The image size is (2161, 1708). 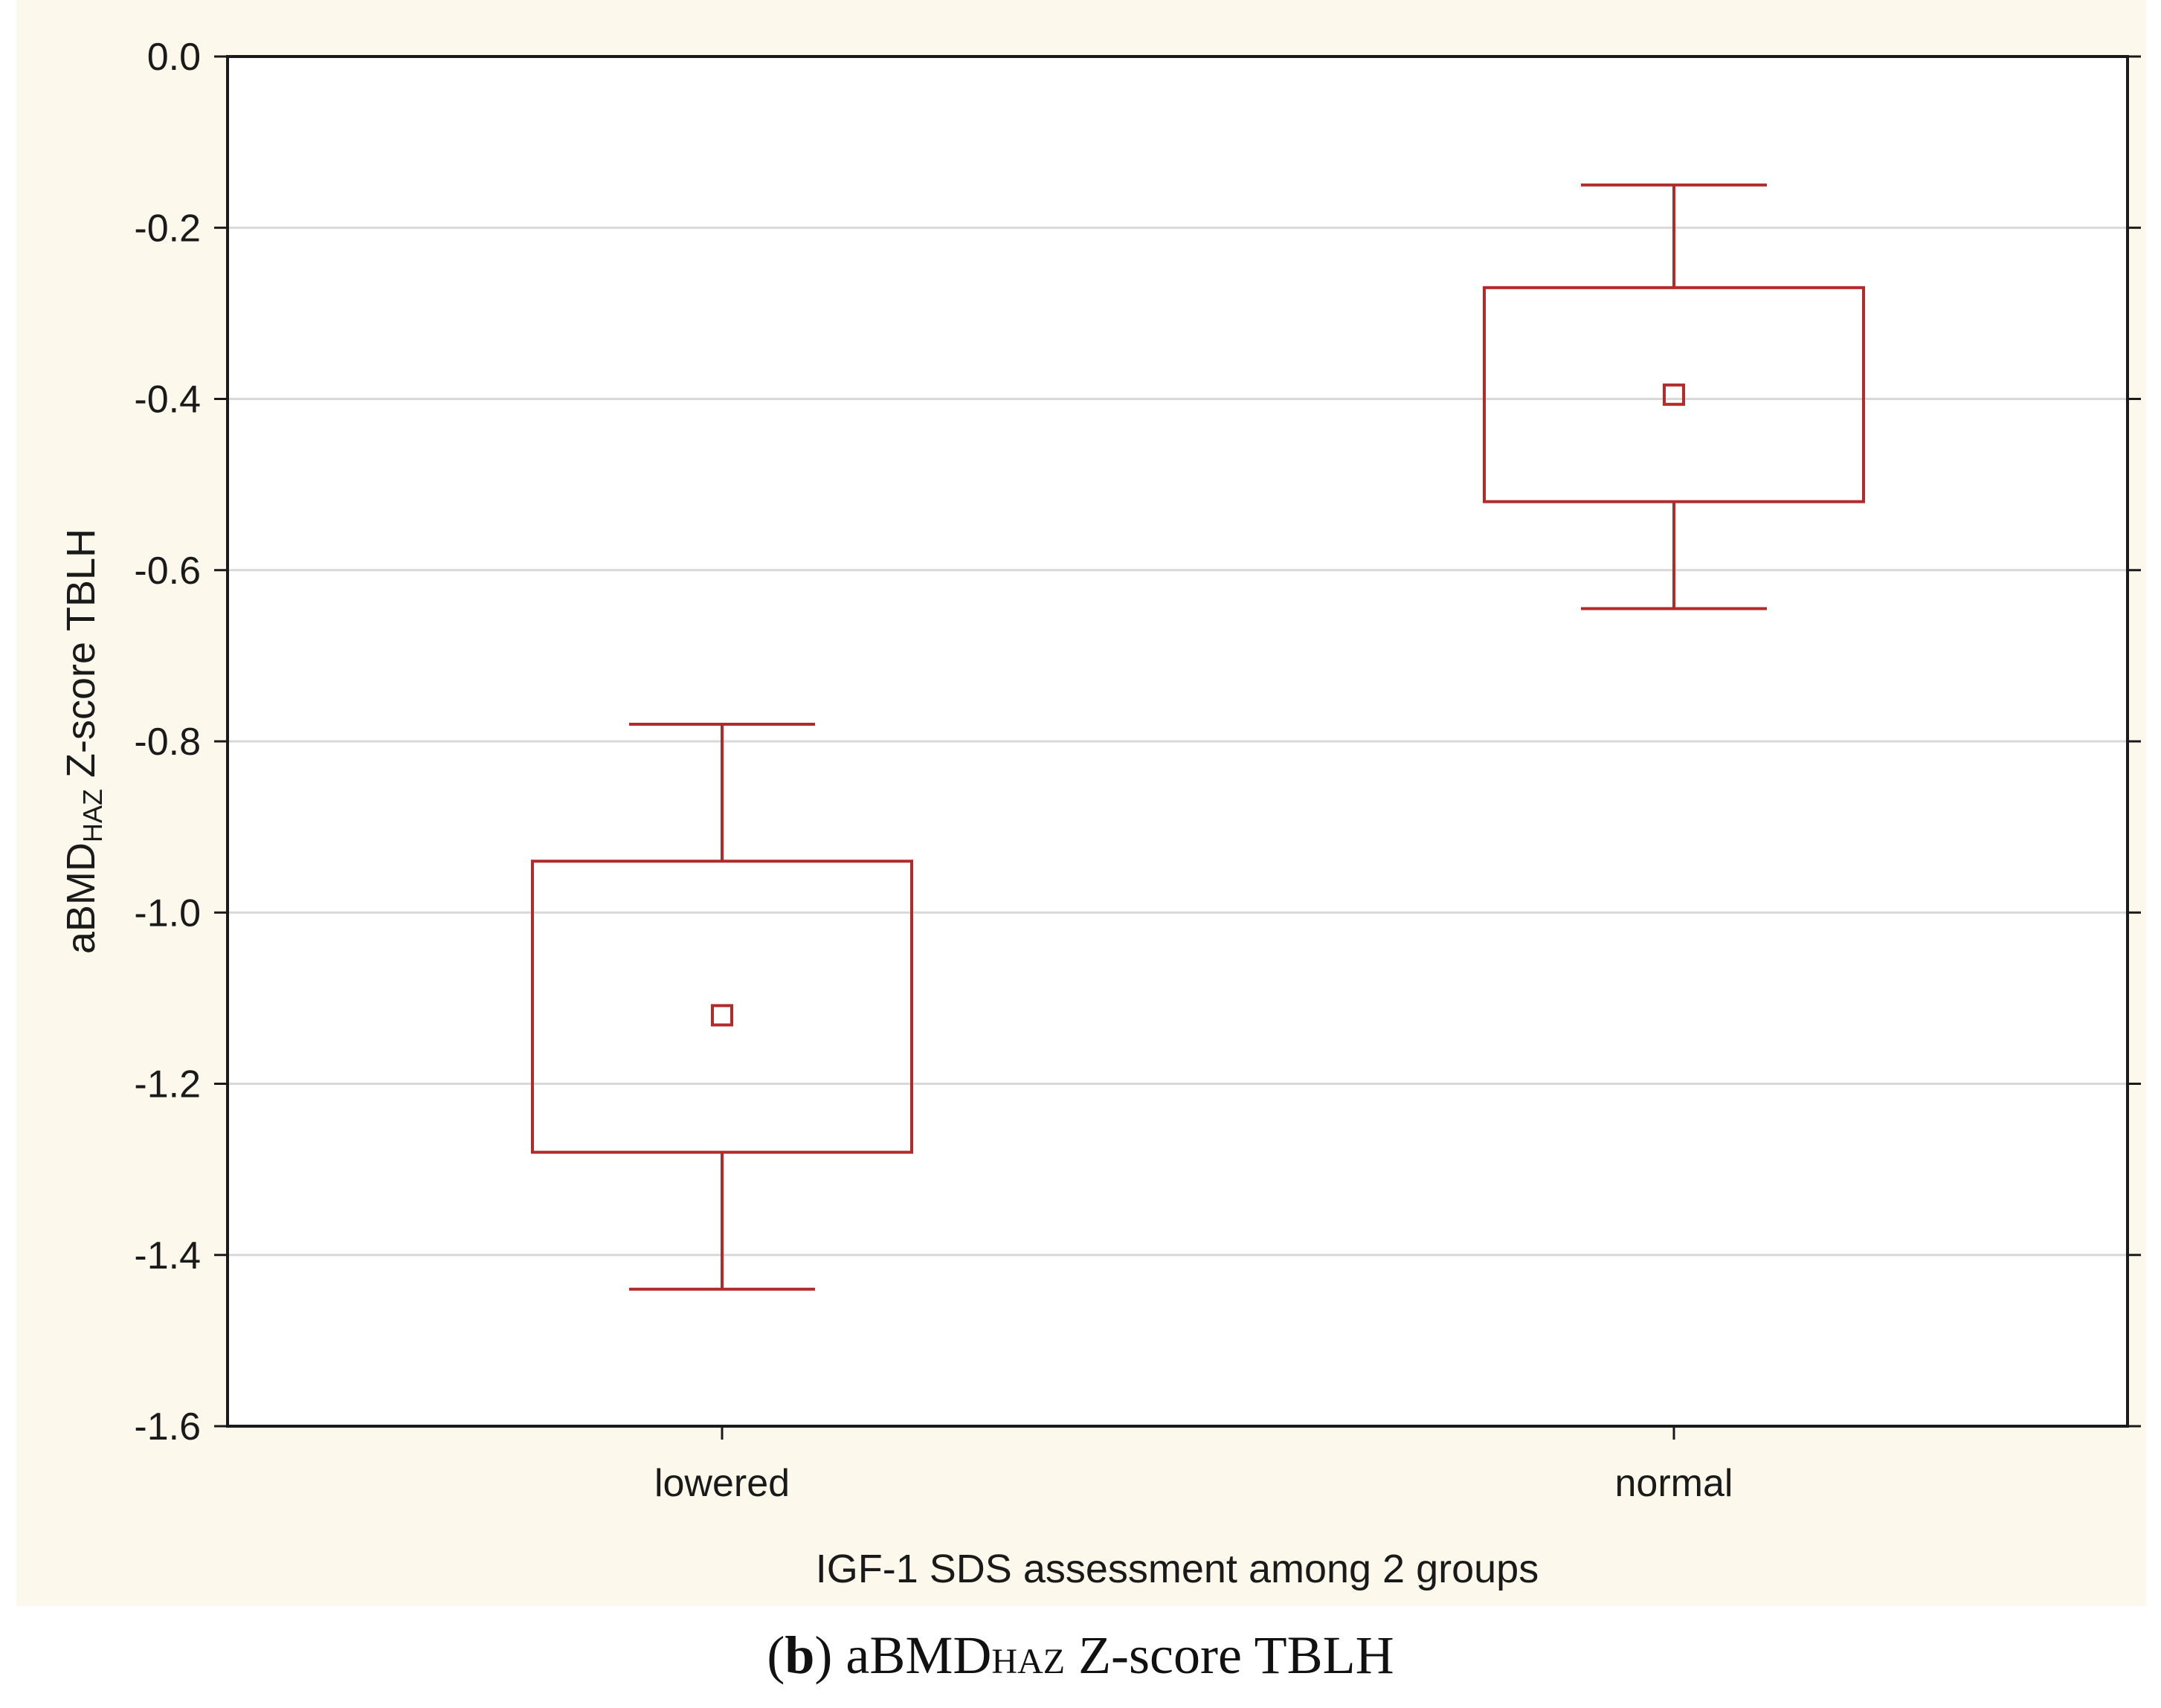 I want to click on x-tick-label: lowered, so click(x=722, y=1484).